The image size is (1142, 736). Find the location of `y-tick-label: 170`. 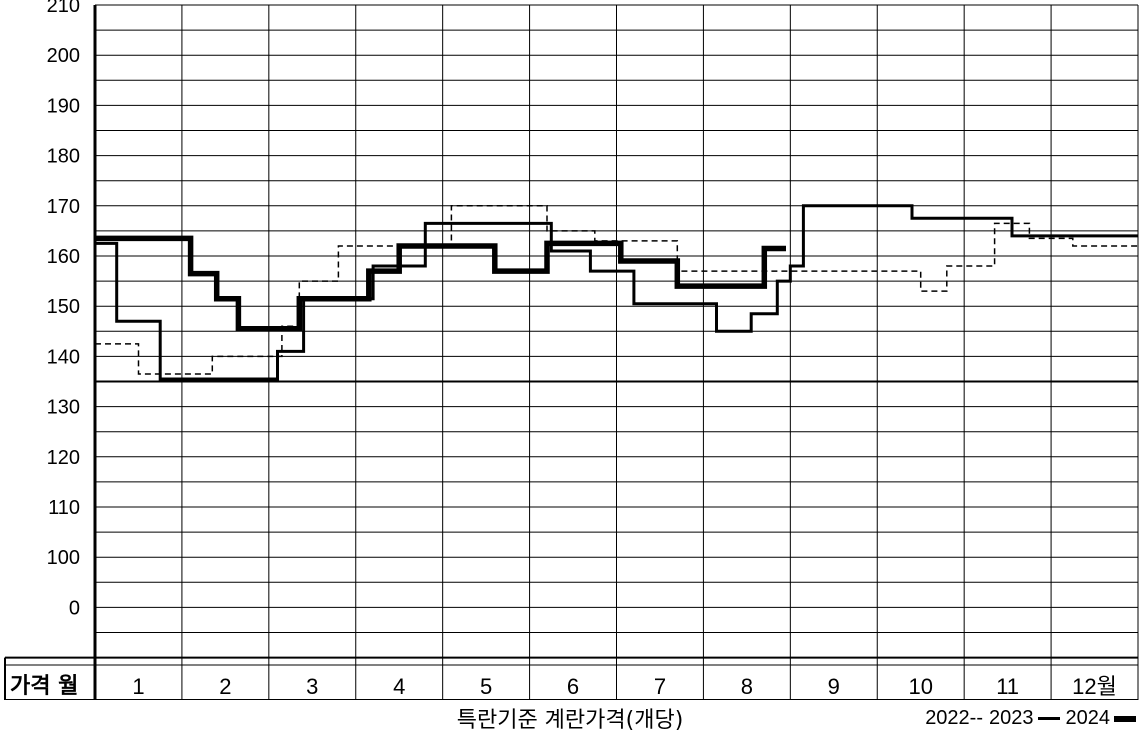

y-tick-label: 170 is located at coordinates (63, 207).